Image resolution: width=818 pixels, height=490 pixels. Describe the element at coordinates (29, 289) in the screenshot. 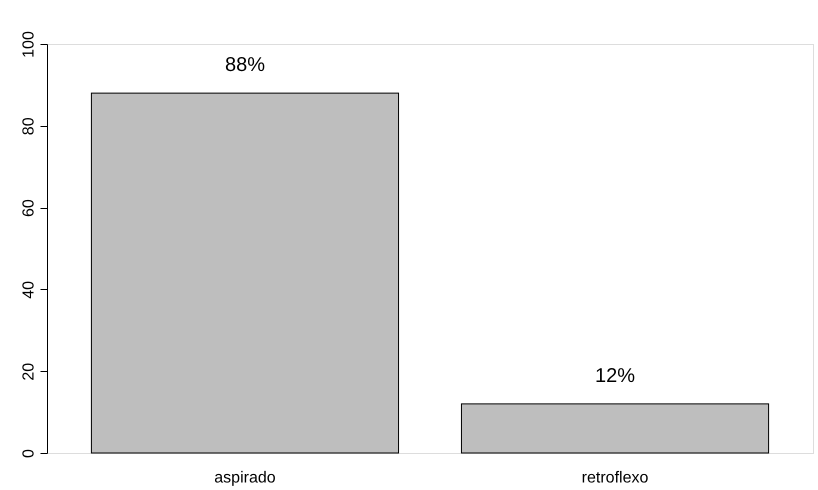

I see `y-tick-label: 40` at that location.